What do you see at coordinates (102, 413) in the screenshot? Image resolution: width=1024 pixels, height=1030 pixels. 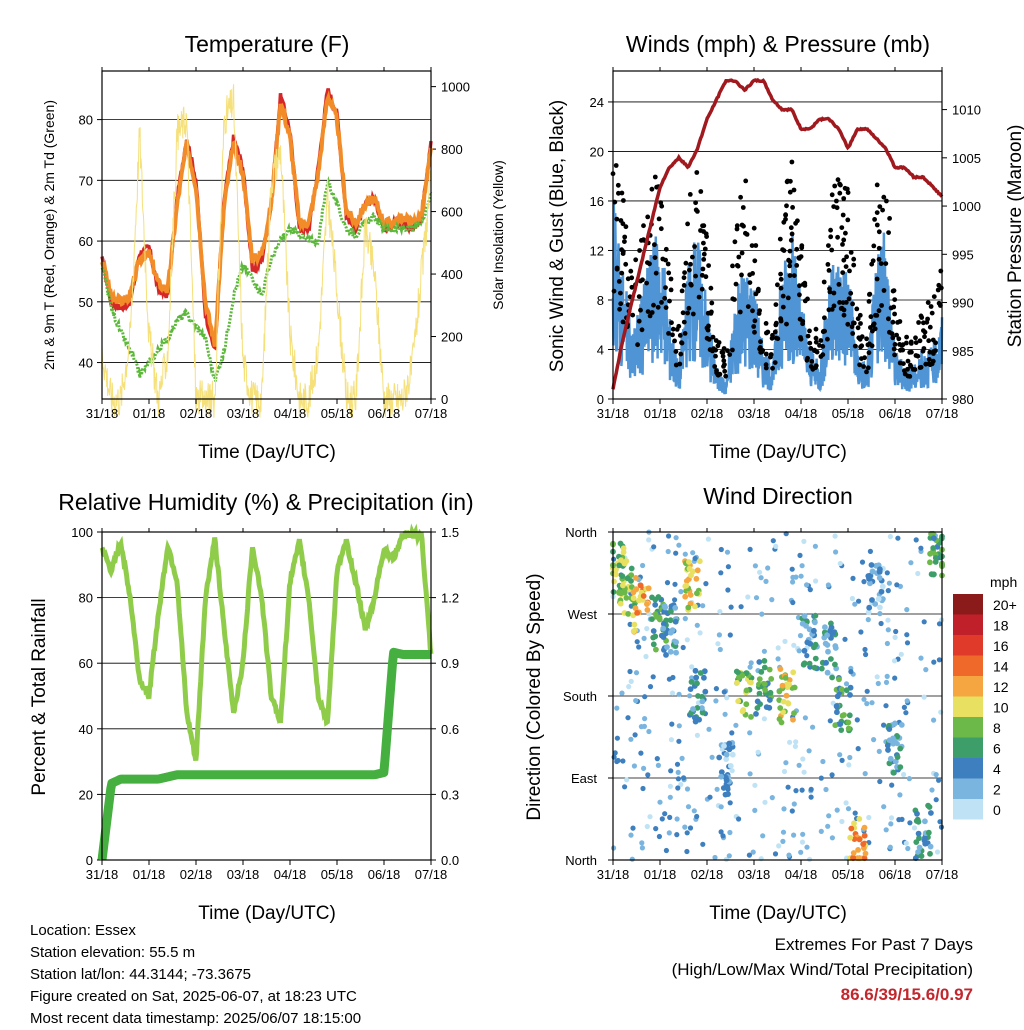 I see `x-tick-label: 31/18` at bounding box center [102, 413].